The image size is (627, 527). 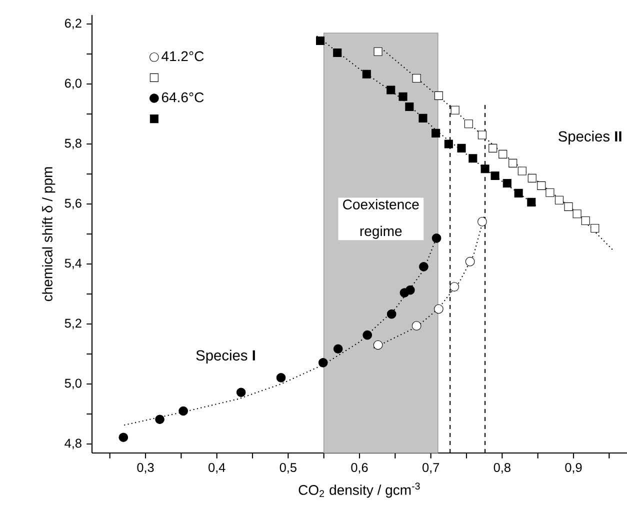 I want to click on legend-label: 64.6°C, so click(x=183, y=97).